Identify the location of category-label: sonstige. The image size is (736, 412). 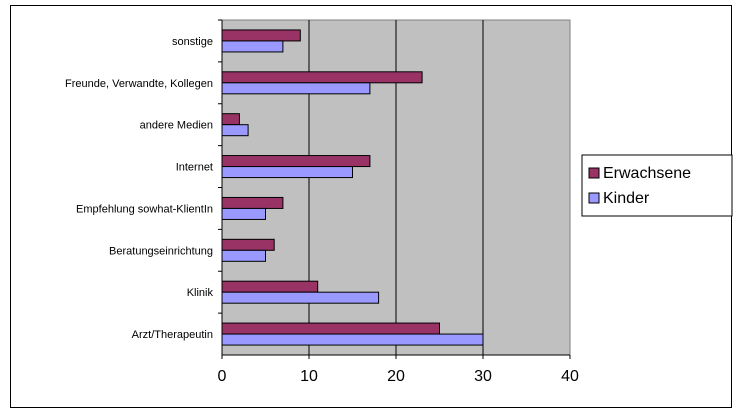
(192, 42).